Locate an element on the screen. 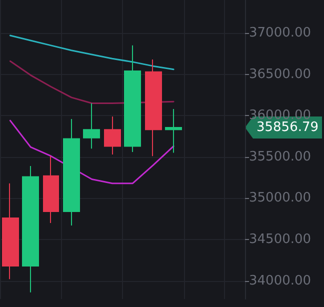  y-tick-label: 34500.00 is located at coordinates (280, 240).